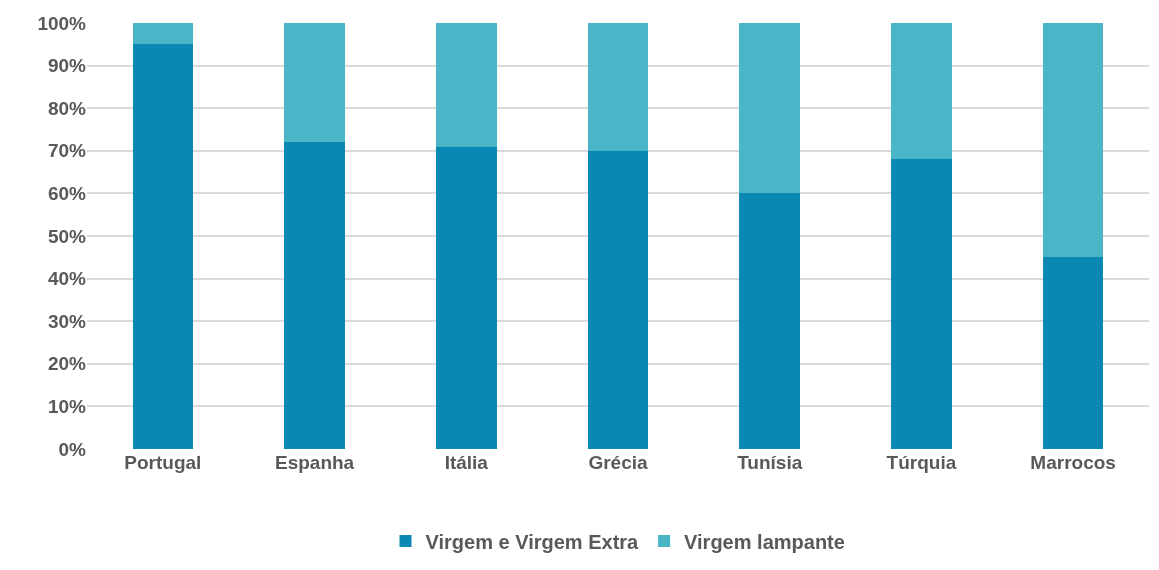 Image resolution: width=1159 pixels, height=570 pixels. What do you see at coordinates (62, 23) in the screenshot?
I see `y-tick-label: 100%` at bounding box center [62, 23].